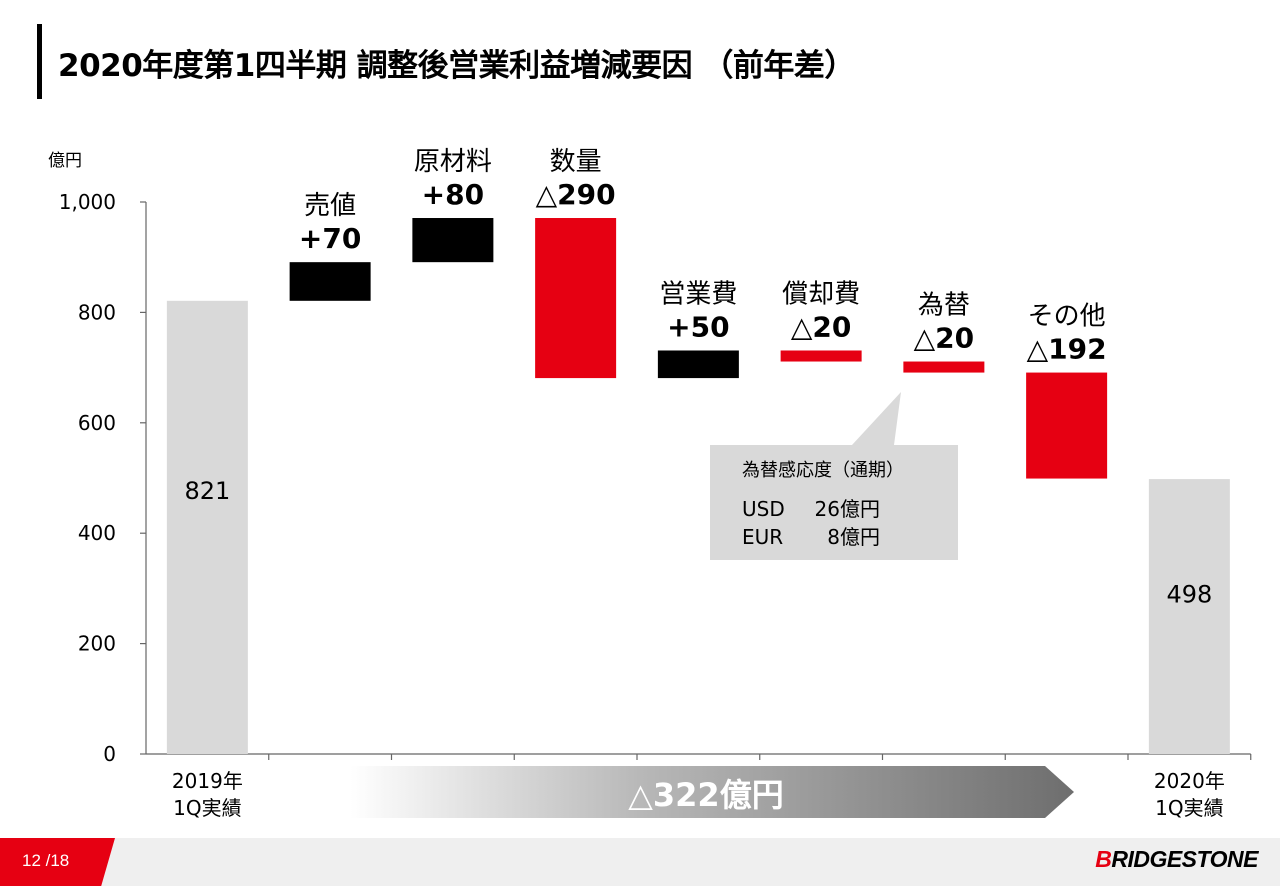 Image resolution: width=1280 pixels, height=886 pixels. What do you see at coordinates (39, 61) in the screenshot?
I see `title-accent-bar` at bounding box center [39, 61].